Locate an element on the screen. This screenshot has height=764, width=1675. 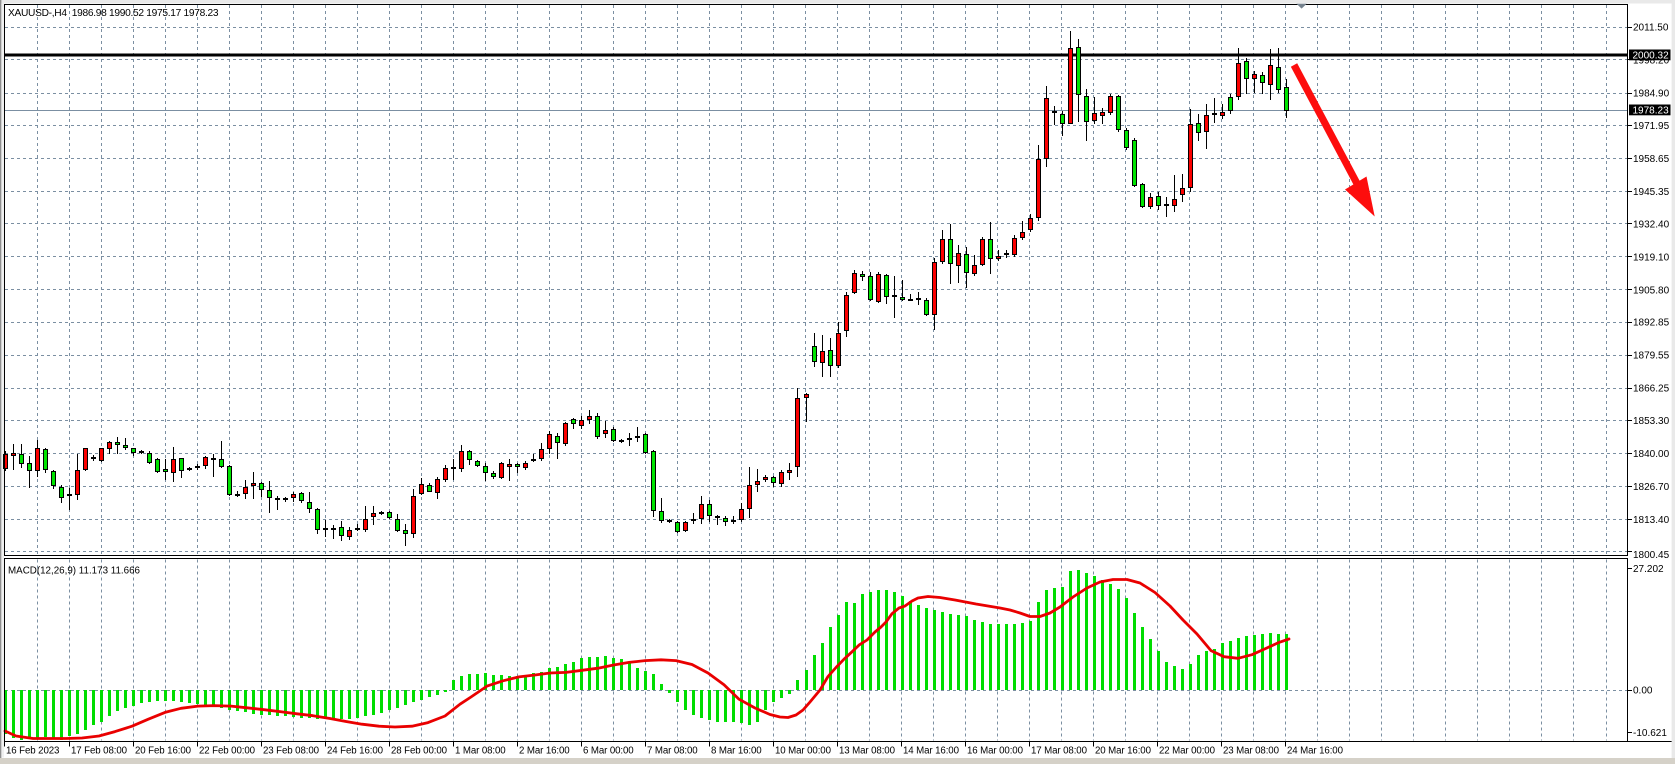
svg-text: 0.00 is located at coordinates (1643, 691).